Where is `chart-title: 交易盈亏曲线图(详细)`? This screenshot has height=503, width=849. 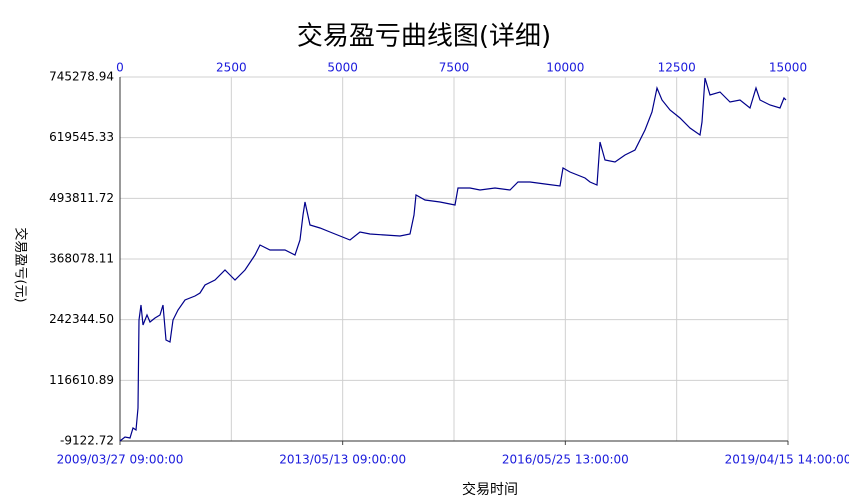 chart-title: 交易盈亏曲线图(详细) is located at coordinates (424, 37).